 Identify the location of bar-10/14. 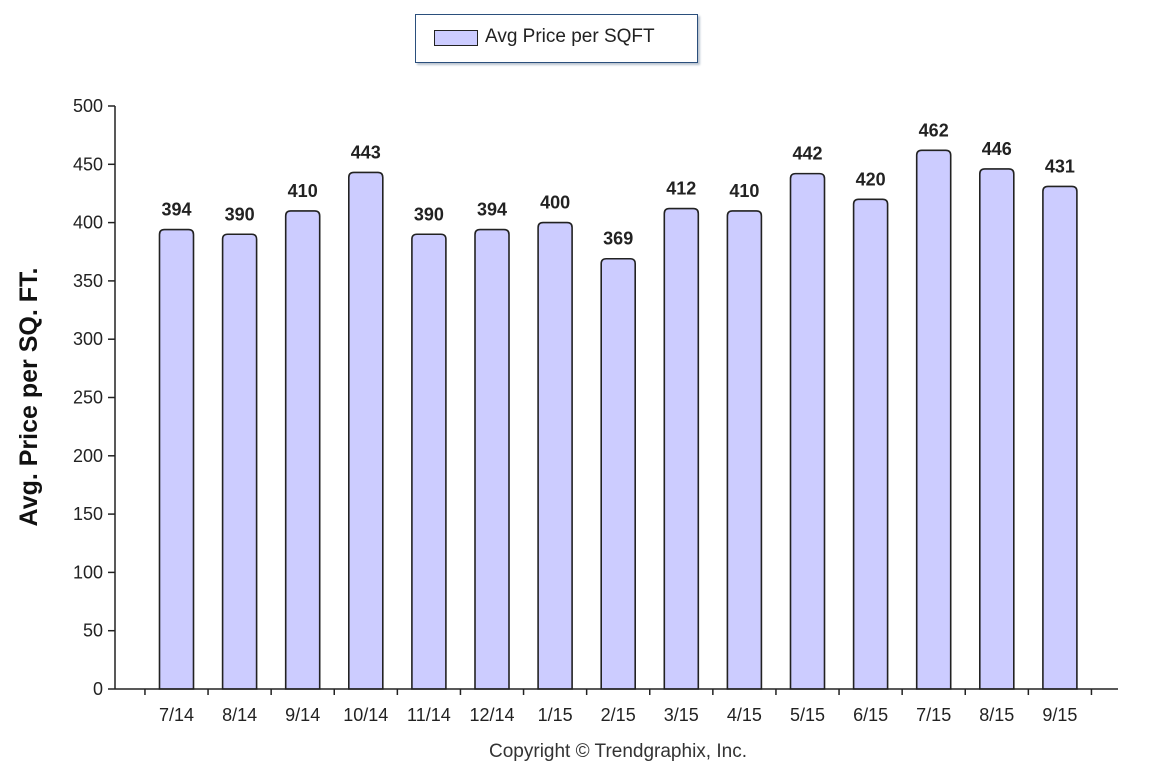
(366, 430).